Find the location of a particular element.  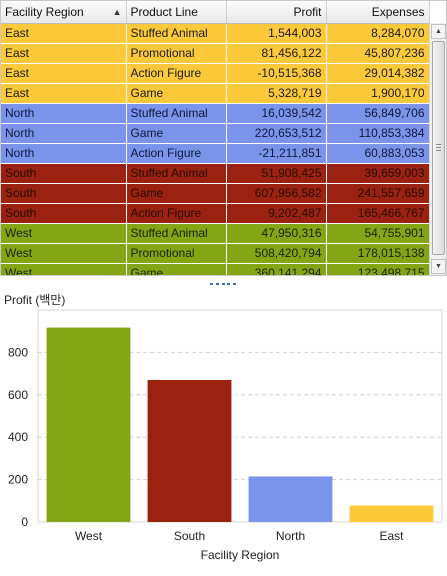

cell-profit: 220,653,512 is located at coordinates (276, 133).